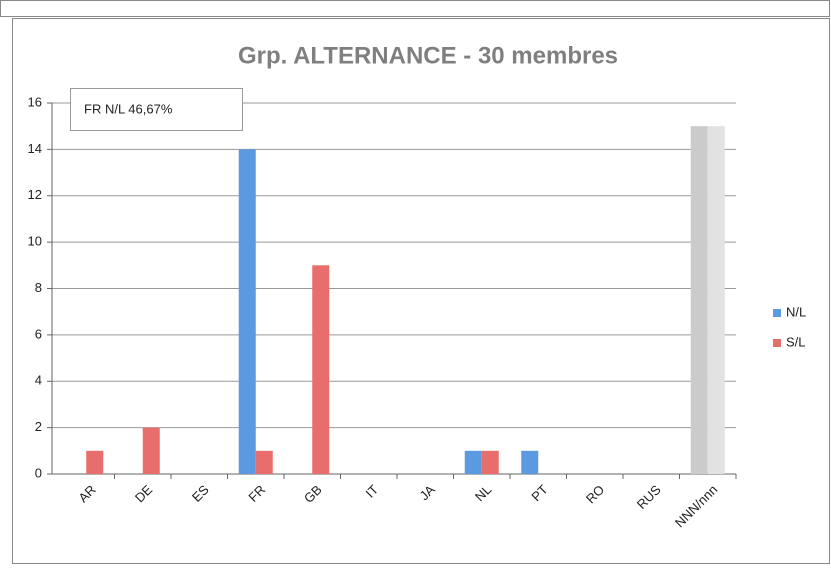  I want to click on y-tick-label: 8, so click(38, 287).